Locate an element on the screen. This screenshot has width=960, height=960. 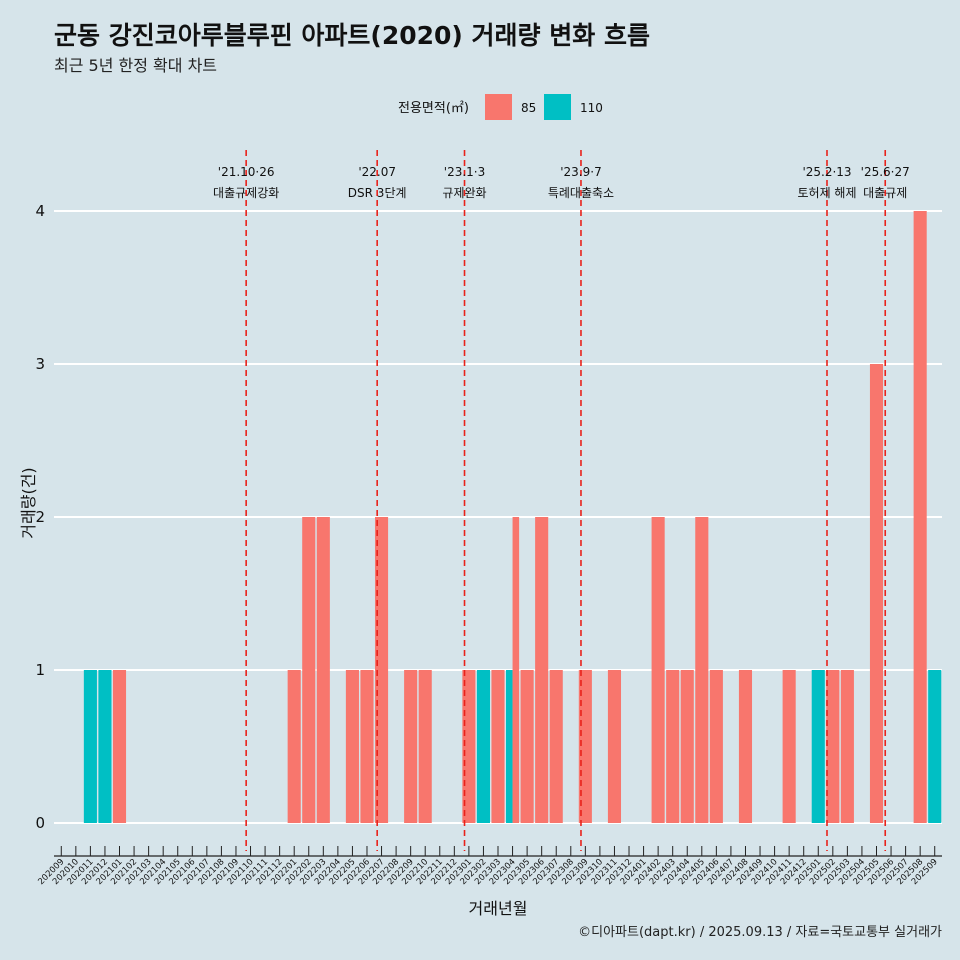
policy-label: DSR 3단계 is located at coordinates (377, 193).